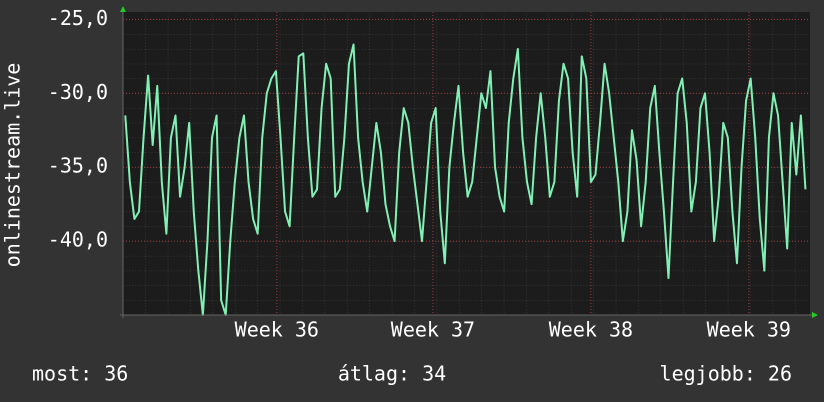 This screenshot has width=824, height=402. I want to click on x-tick-label: Week 39, so click(749, 330).